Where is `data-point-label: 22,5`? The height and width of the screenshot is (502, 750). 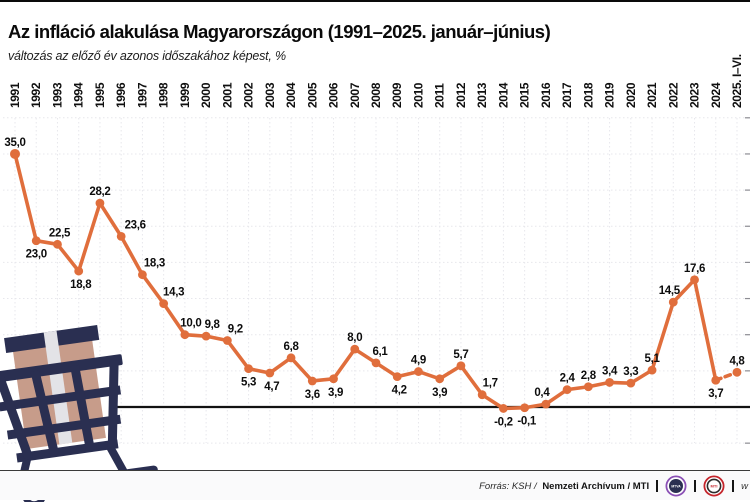 data-point-label: 22,5 is located at coordinates (60, 233).